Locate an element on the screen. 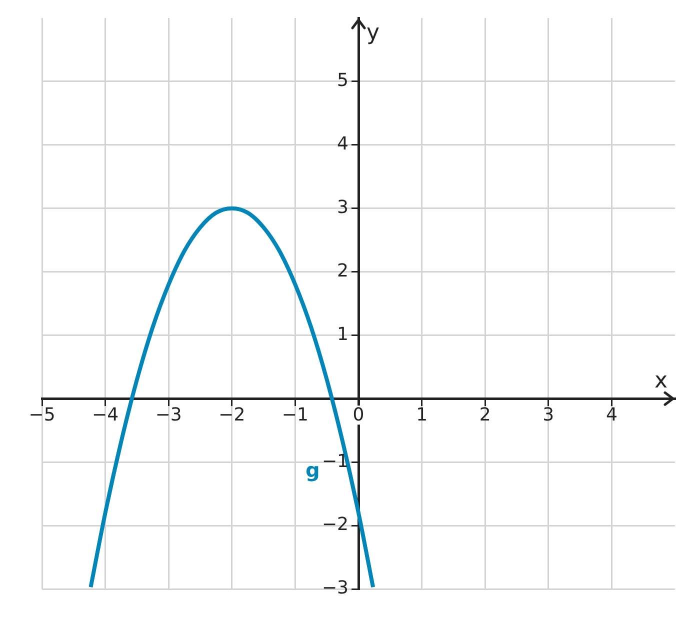  y-tick-label: 4 is located at coordinates (342, 144).